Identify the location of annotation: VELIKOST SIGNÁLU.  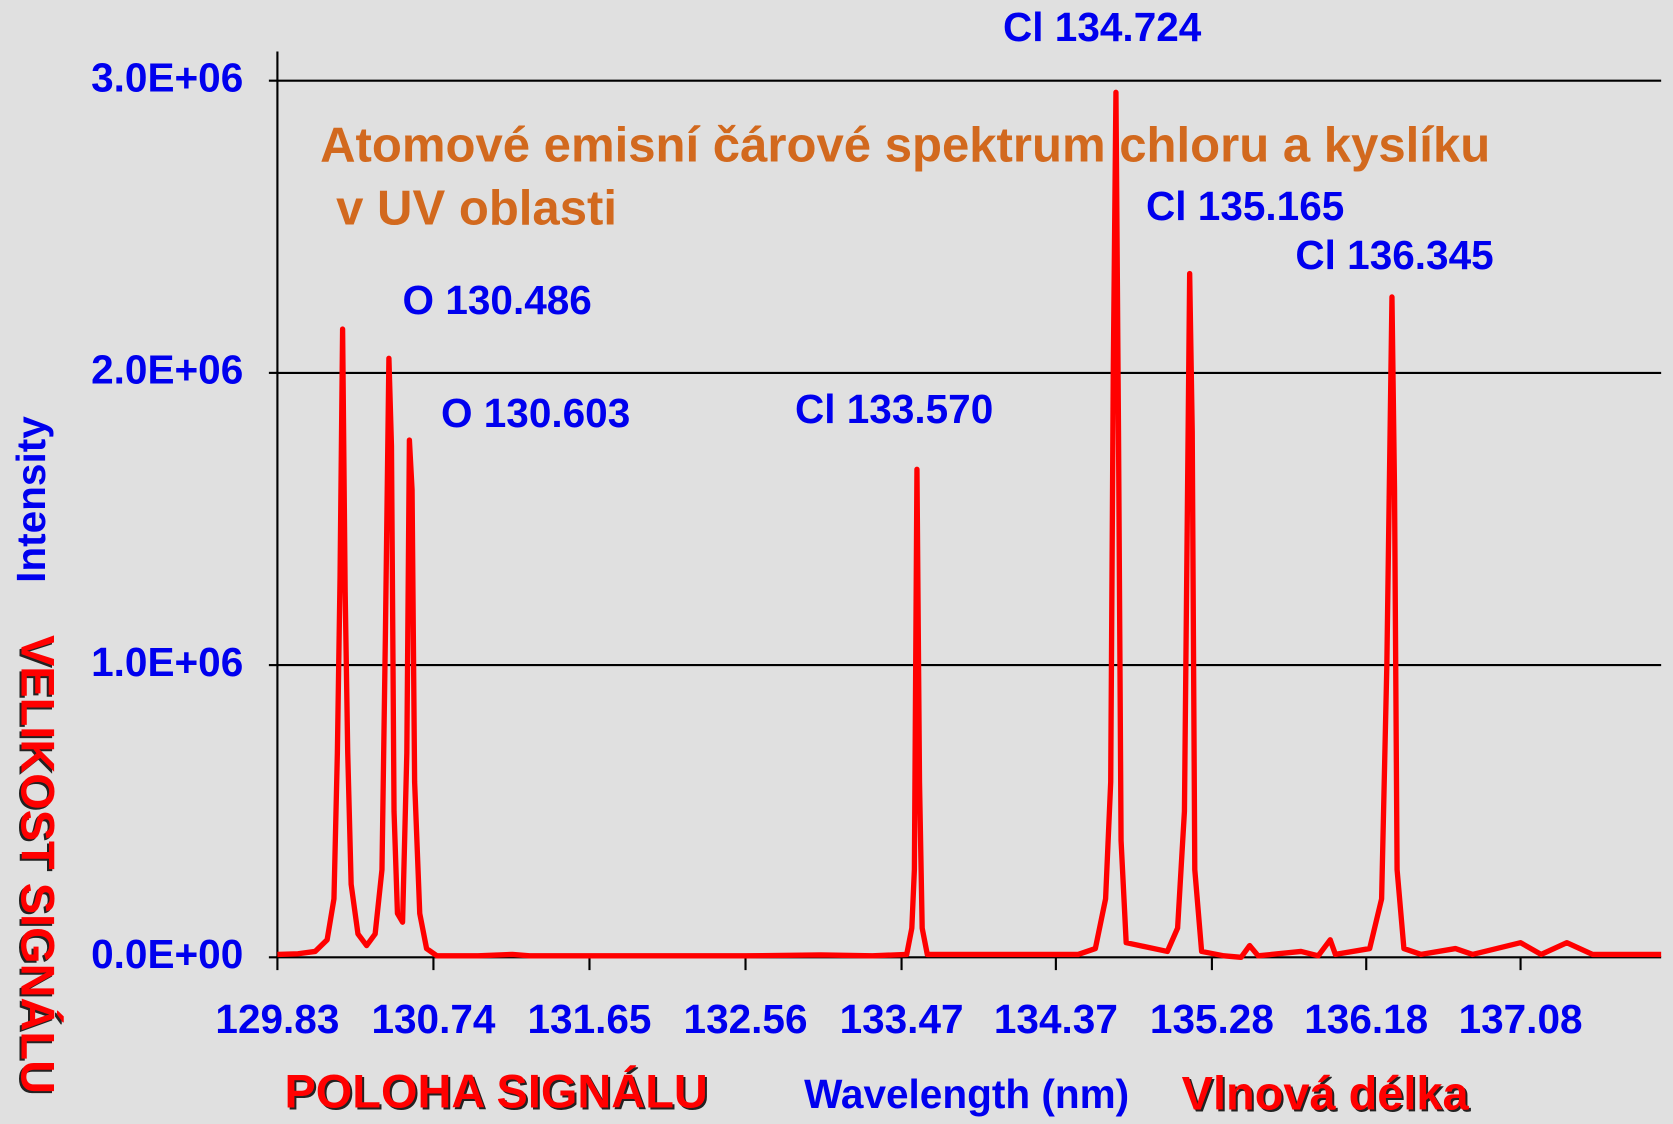
(38, 864).